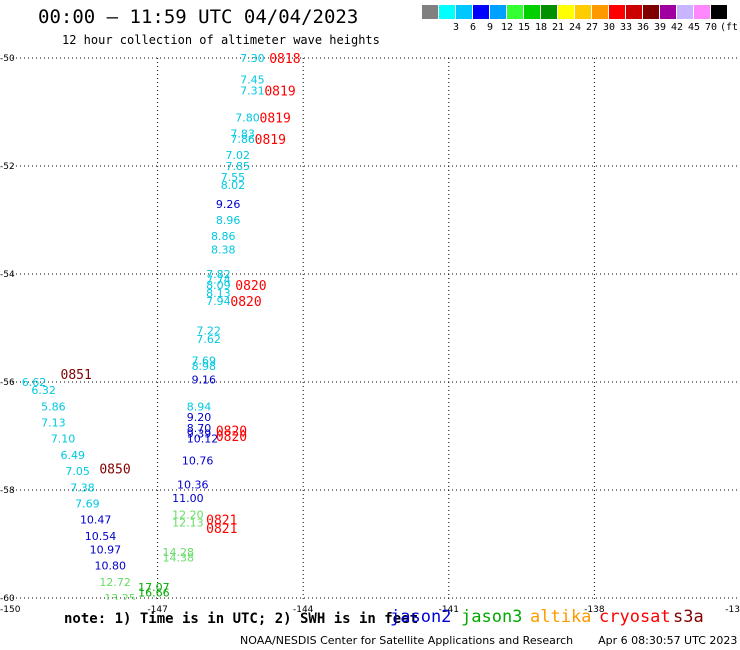 The height and width of the screenshot is (650, 740). What do you see at coordinates (199, 433) in the screenshot?
I see `wave-height-value: 9.39` at bounding box center [199, 433].